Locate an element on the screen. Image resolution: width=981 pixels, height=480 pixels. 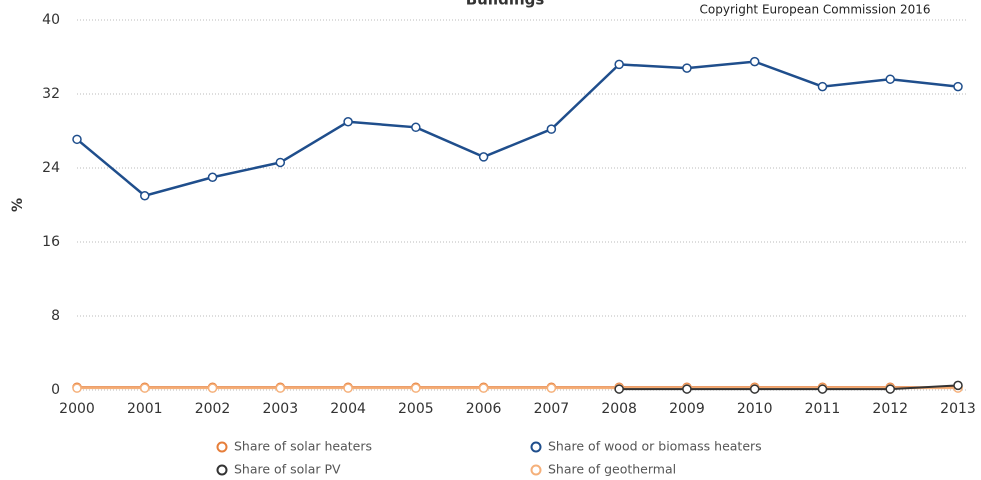
x-tick-label: 2007 is located at coordinates (552, 409).